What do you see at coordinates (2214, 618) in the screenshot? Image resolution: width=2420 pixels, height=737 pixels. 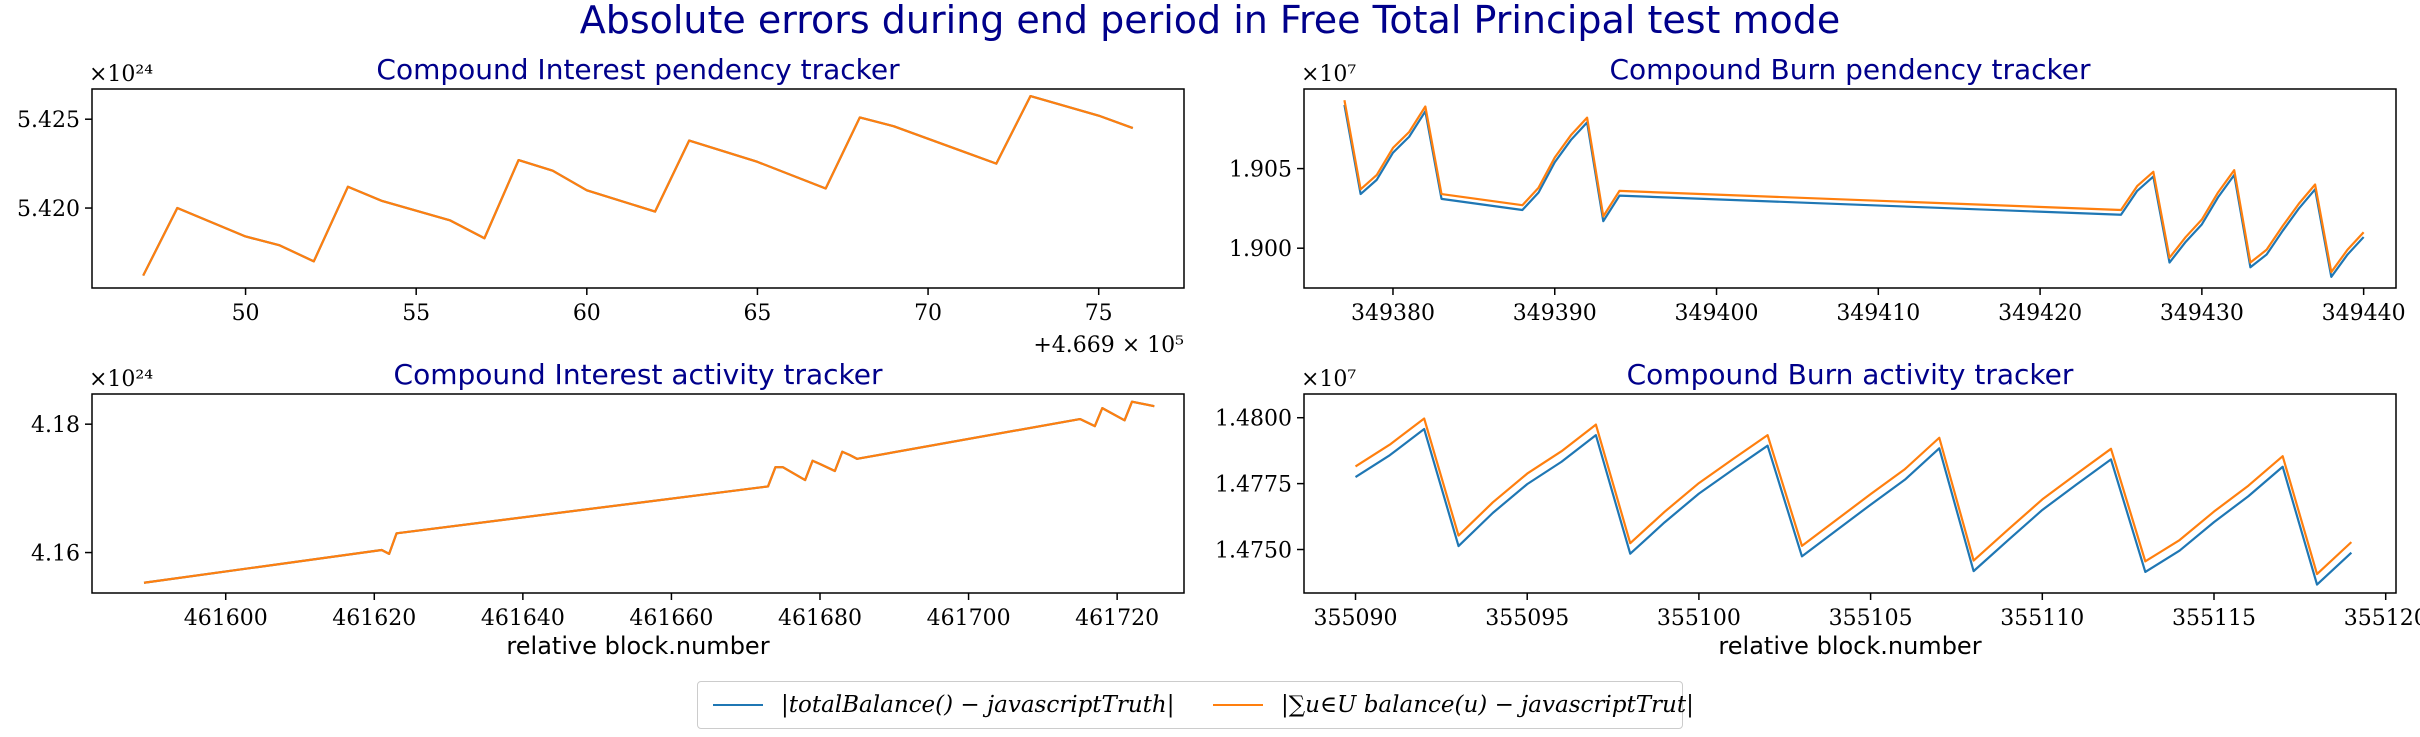 I see `x-tick-label: 355115` at bounding box center [2214, 618].